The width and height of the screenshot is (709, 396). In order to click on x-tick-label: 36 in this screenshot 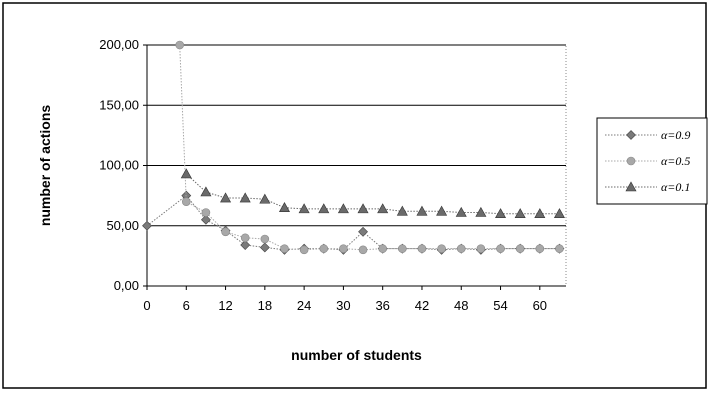, I will do `click(382, 305)`.